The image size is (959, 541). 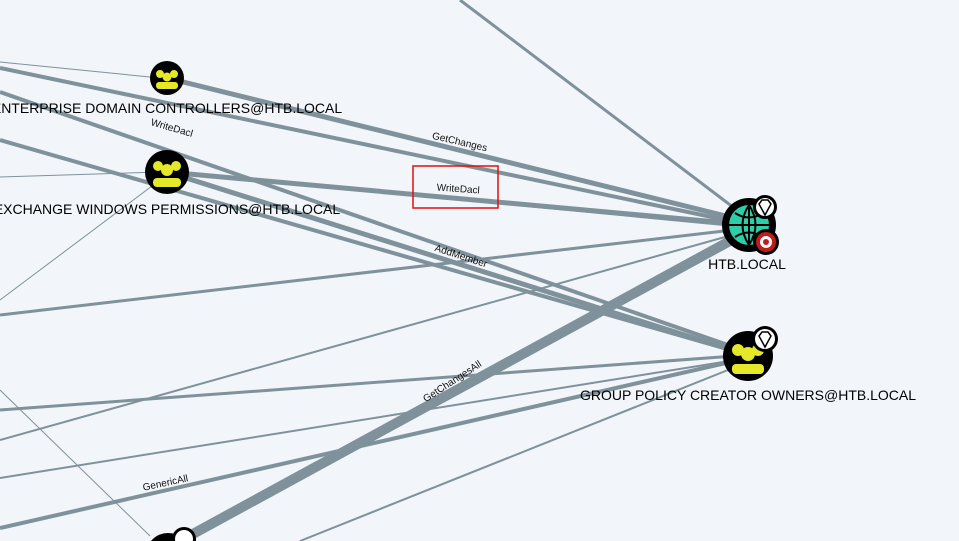 I want to click on node-label: GROUP POLICY CREATOR OWNERS@HTB.LOCAL, so click(x=748, y=395).